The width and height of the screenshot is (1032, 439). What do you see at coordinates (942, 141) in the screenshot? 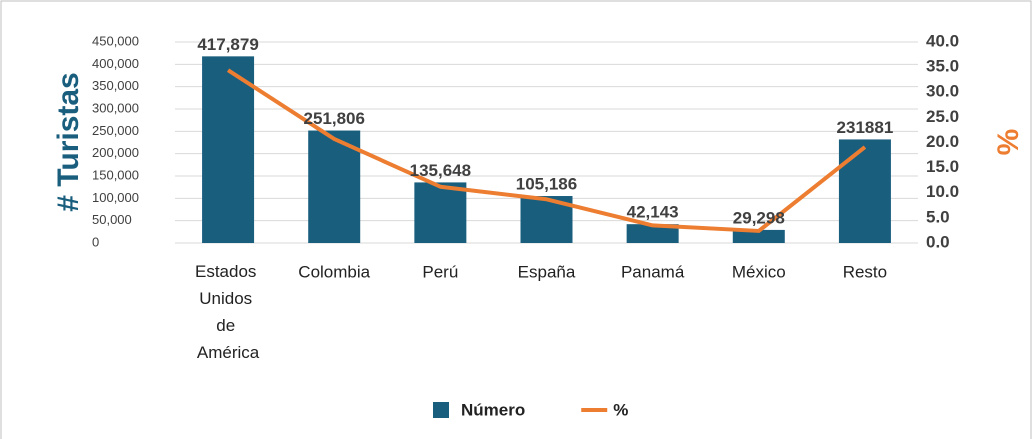
I see `y2-tick-label: 20.0` at bounding box center [942, 141].